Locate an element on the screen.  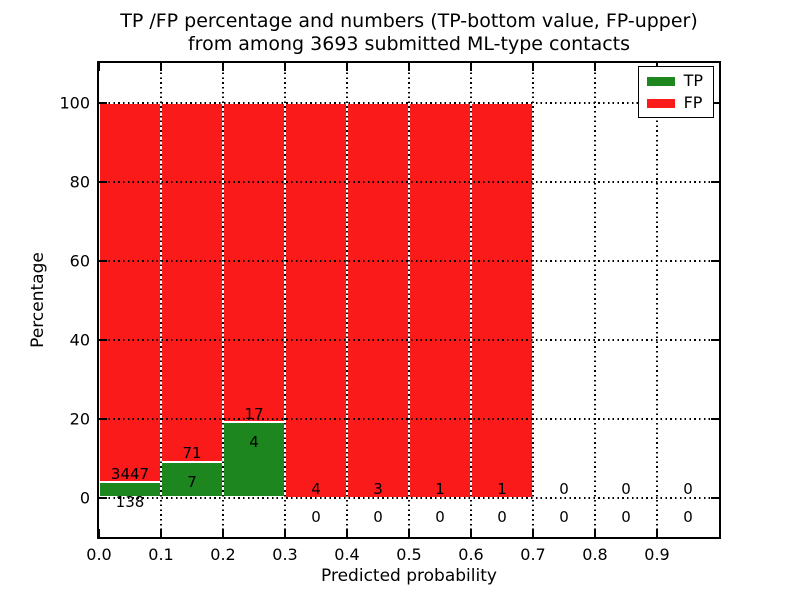
x-tick-label: 0.5 is located at coordinates (409, 554).